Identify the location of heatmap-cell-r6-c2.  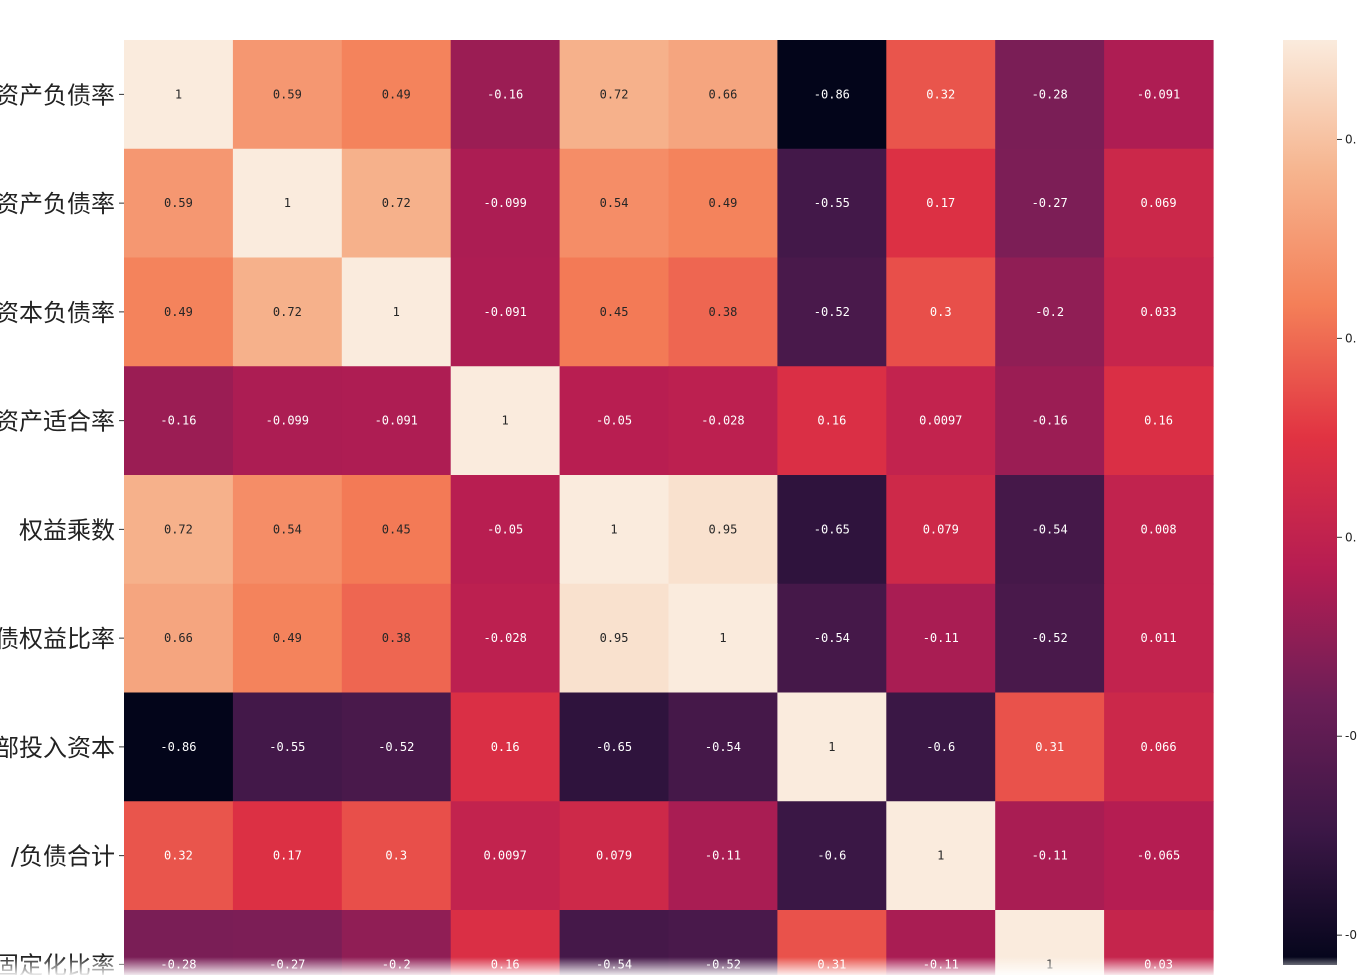
(396, 747).